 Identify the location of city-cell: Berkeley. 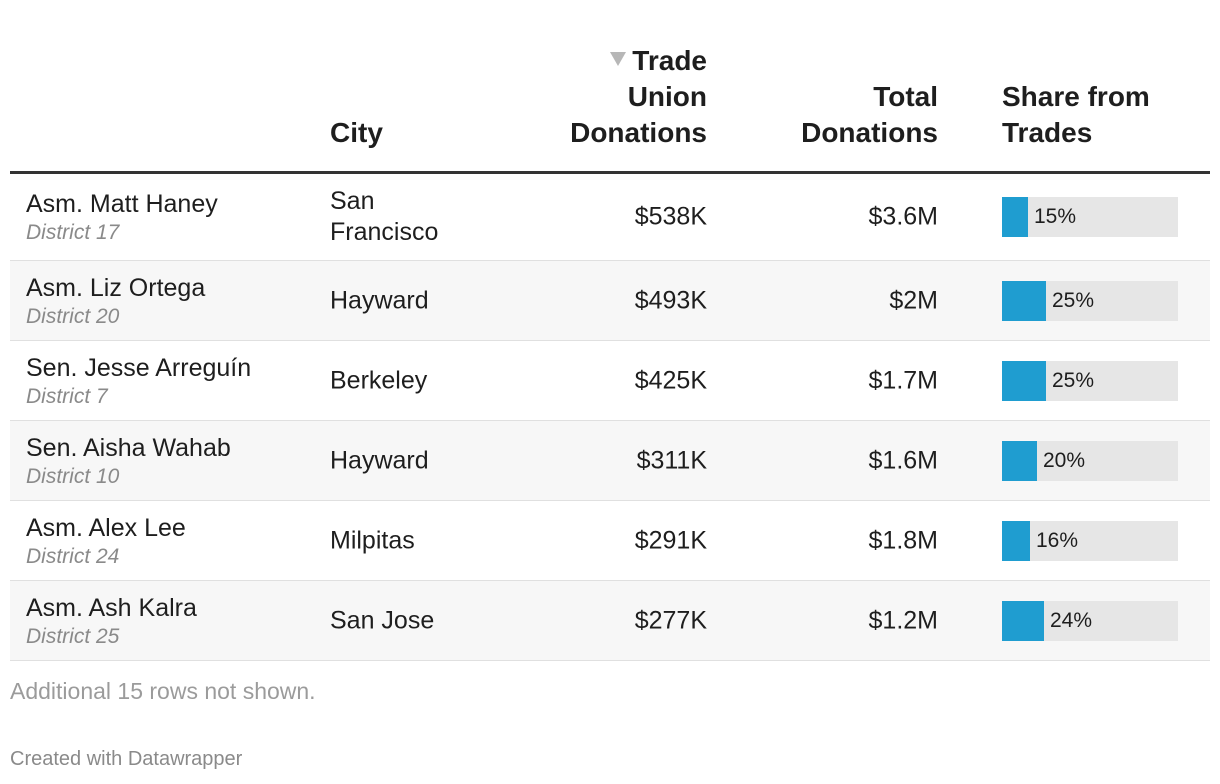
(415, 380).